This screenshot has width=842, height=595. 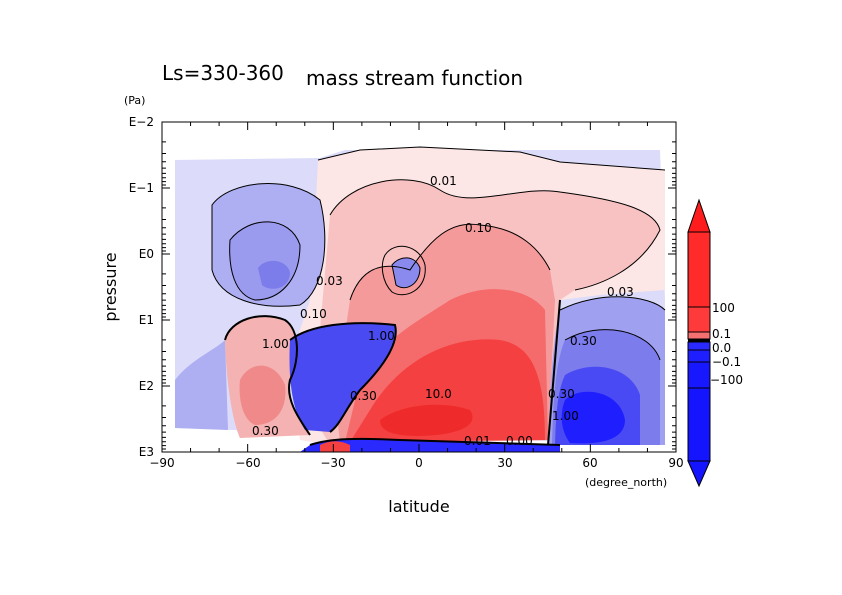 What do you see at coordinates (519, 441) in the screenshot?
I see `contour-label: 0.00` at bounding box center [519, 441].